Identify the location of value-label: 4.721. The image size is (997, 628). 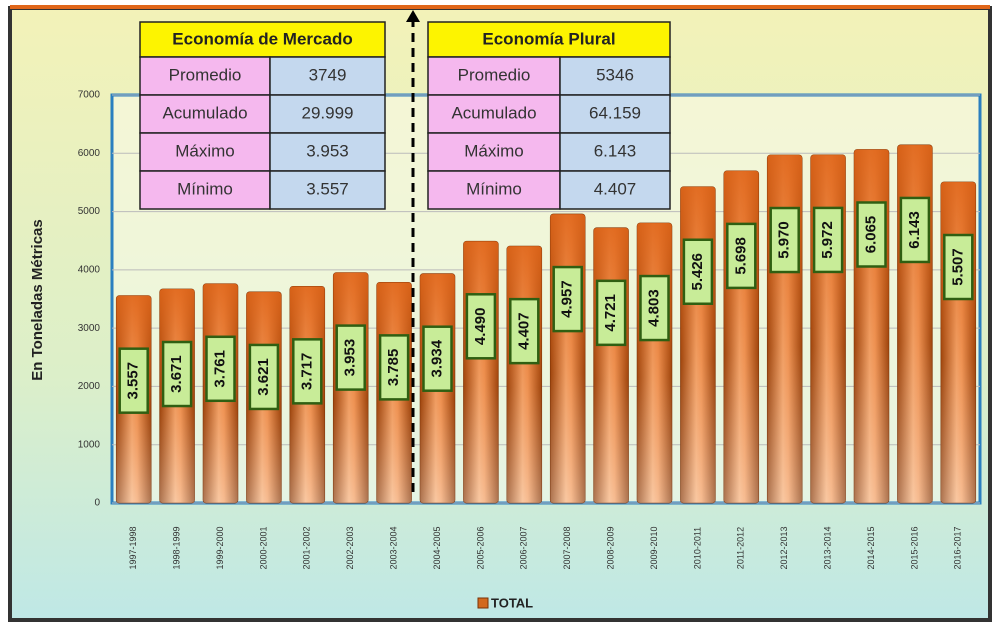
(610, 313).